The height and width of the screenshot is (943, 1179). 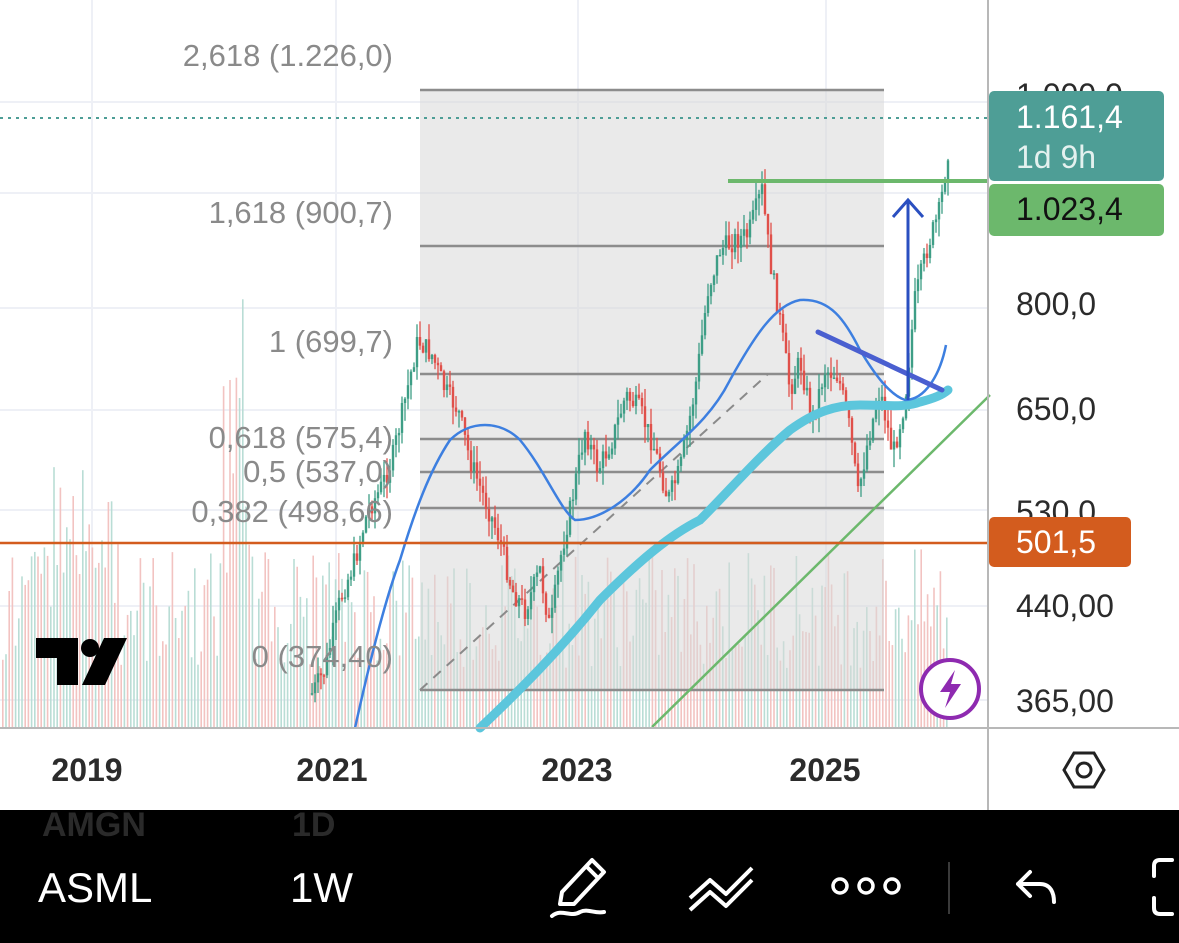 What do you see at coordinates (950, 689) in the screenshot?
I see `lightning-icon` at bounding box center [950, 689].